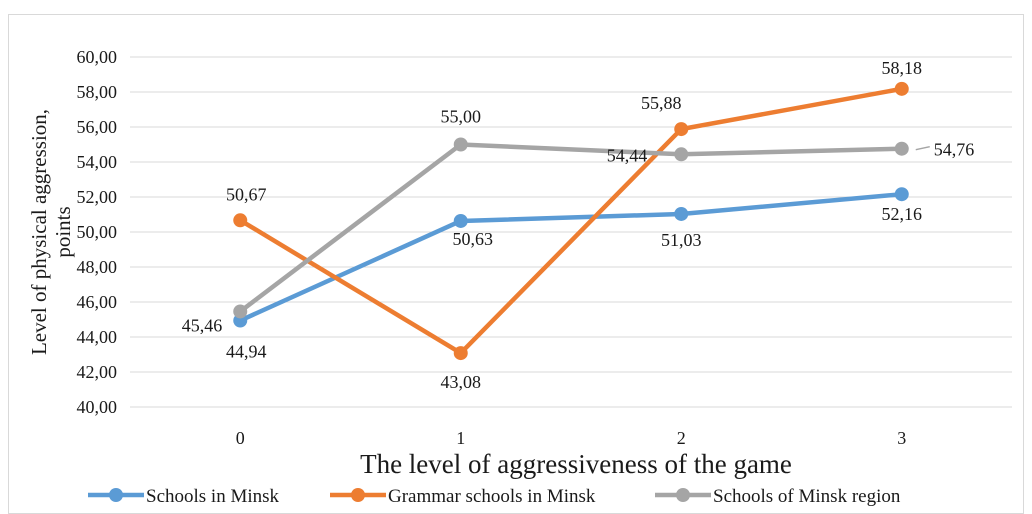  I want to click on data-label: 45,46, so click(202, 325).